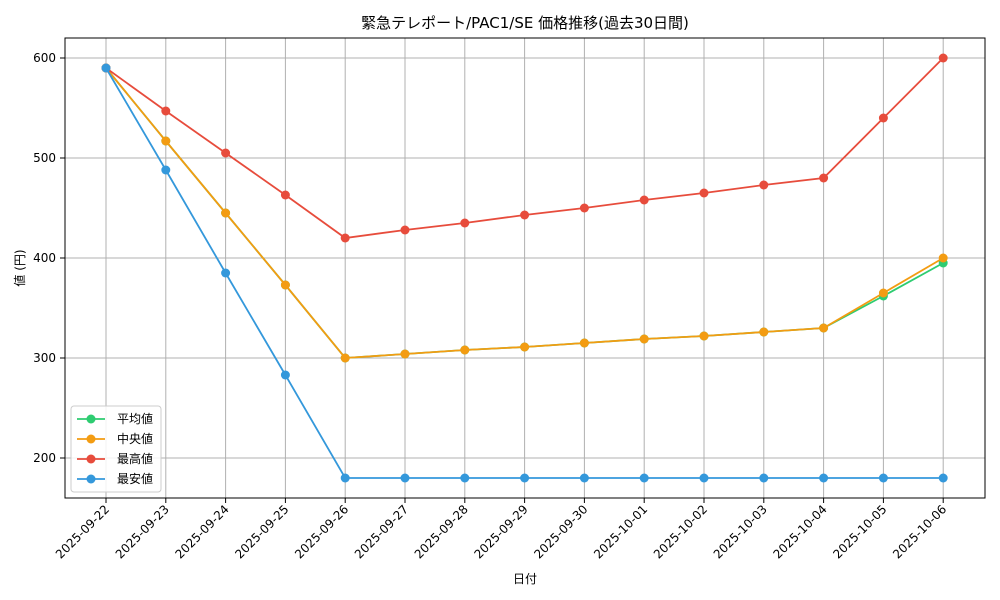 This screenshot has height=600, width=1000. What do you see at coordinates (321, 531) in the screenshot?
I see `x-tick-label: 2025-09-26` at bounding box center [321, 531].